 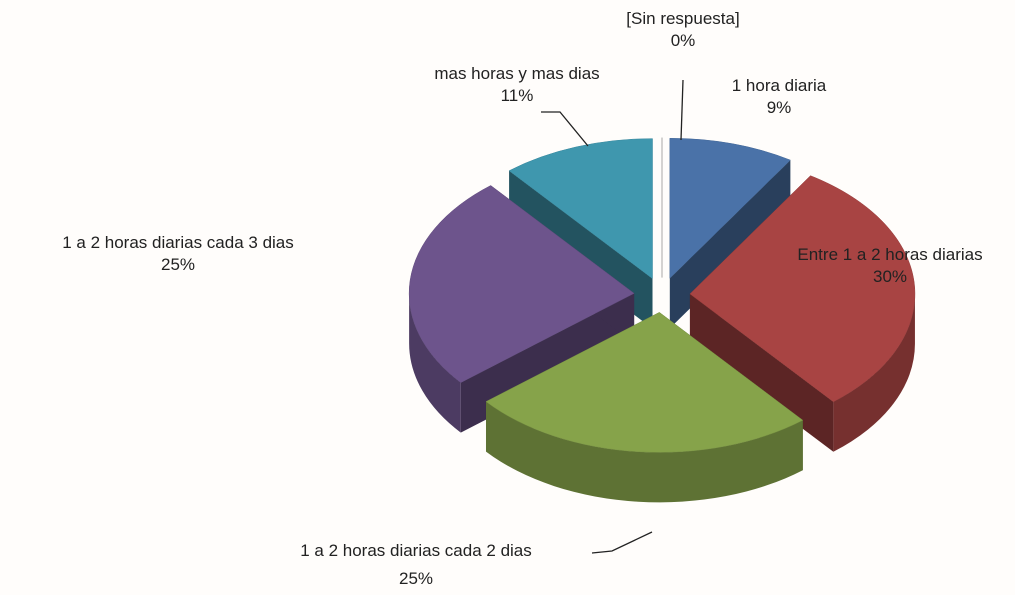 What do you see at coordinates (779, 97) in the screenshot?
I see `data-label: 1 hora diaria 9%` at bounding box center [779, 97].